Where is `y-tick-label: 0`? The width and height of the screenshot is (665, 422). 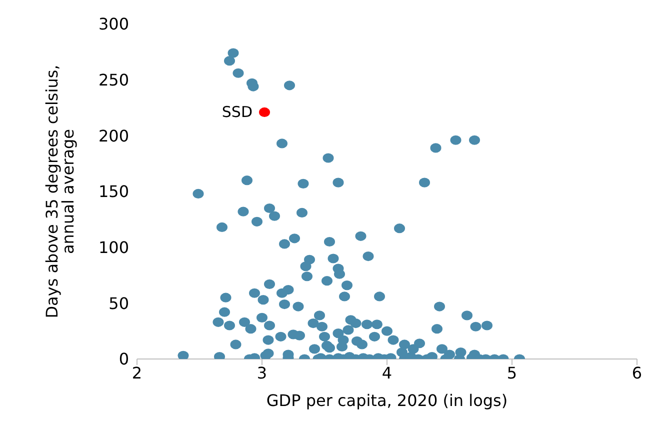 y-tick-label: 0 is located at coordinates (123, 359).